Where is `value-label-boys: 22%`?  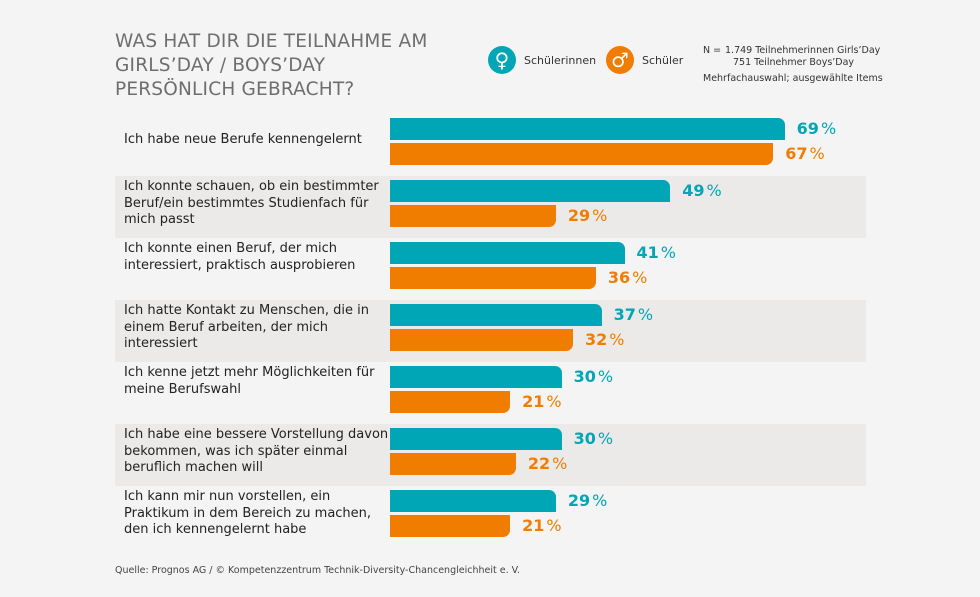
value-label-boys: 22% is located at coordinates (547, 464).